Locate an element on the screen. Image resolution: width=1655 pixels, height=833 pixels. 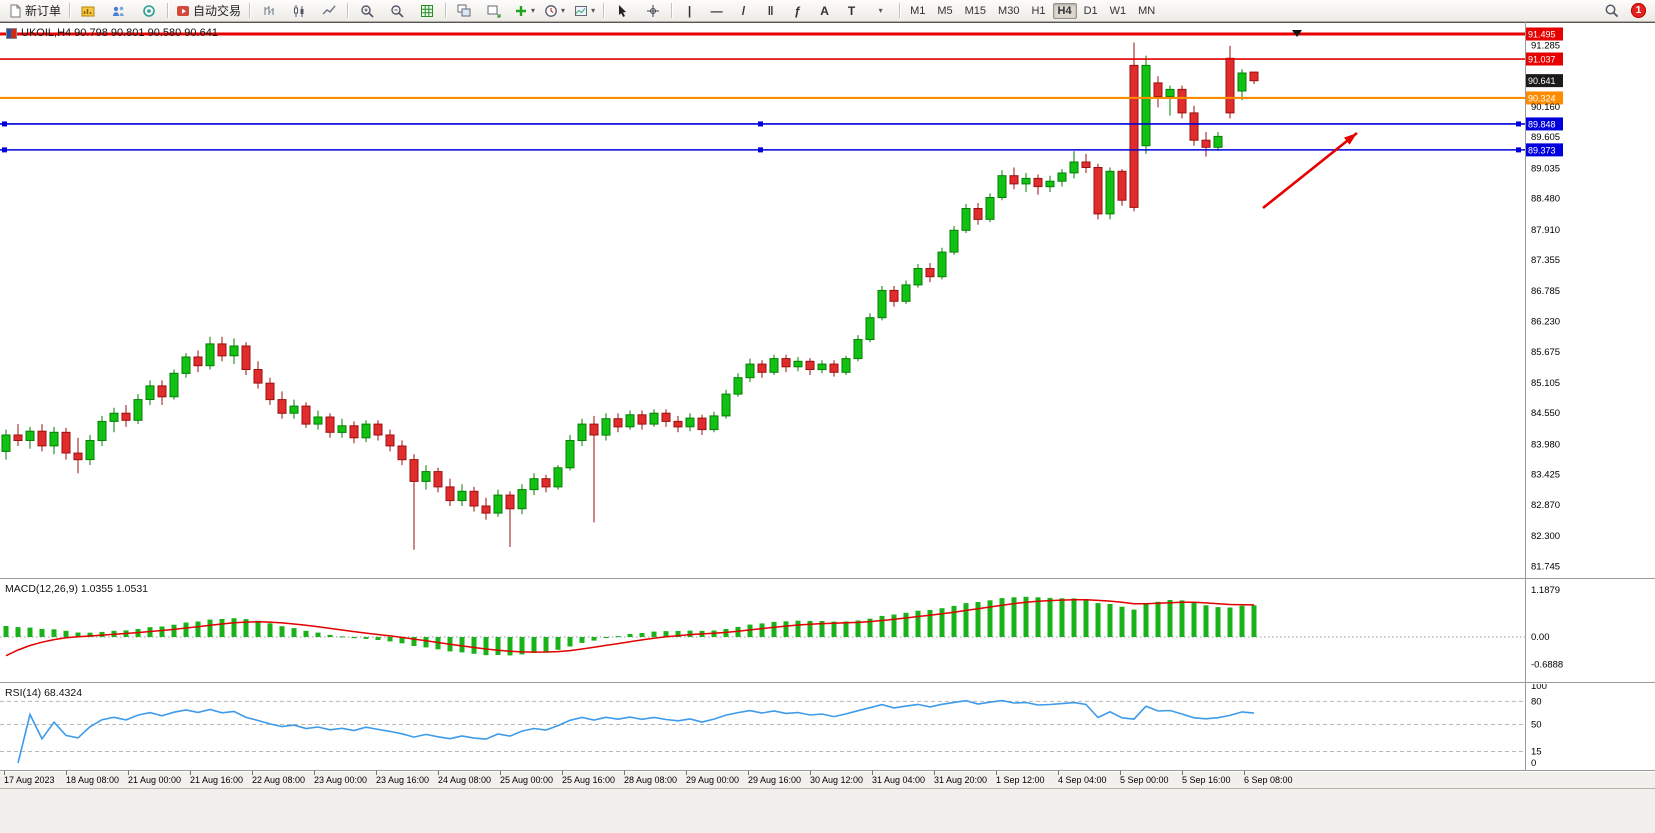
time-axis-label: 30 Aug 12:00 is located at coordinates (836, 780).